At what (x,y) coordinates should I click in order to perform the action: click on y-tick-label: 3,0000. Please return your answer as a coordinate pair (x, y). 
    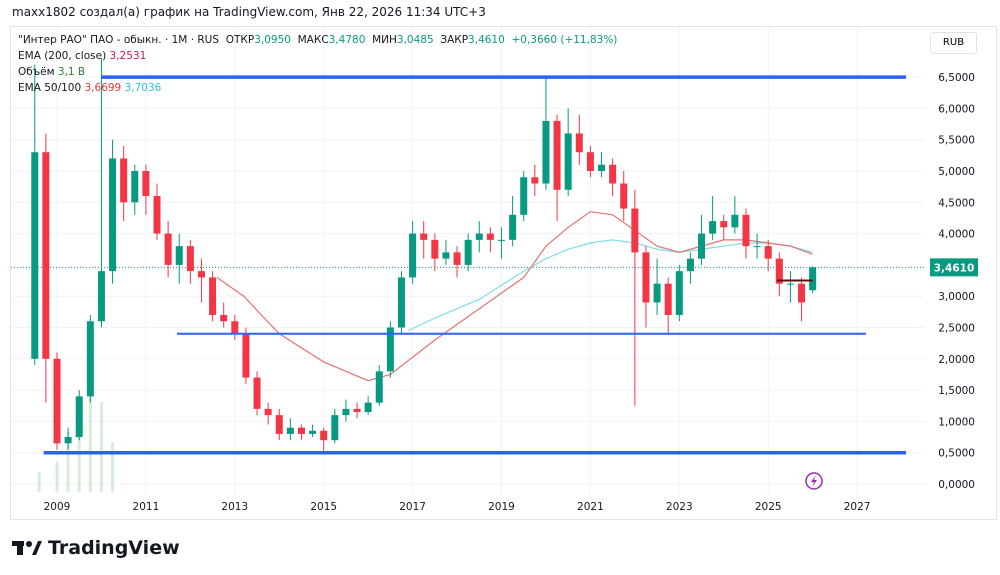
    Looking at the image, I should click on (956, 297).